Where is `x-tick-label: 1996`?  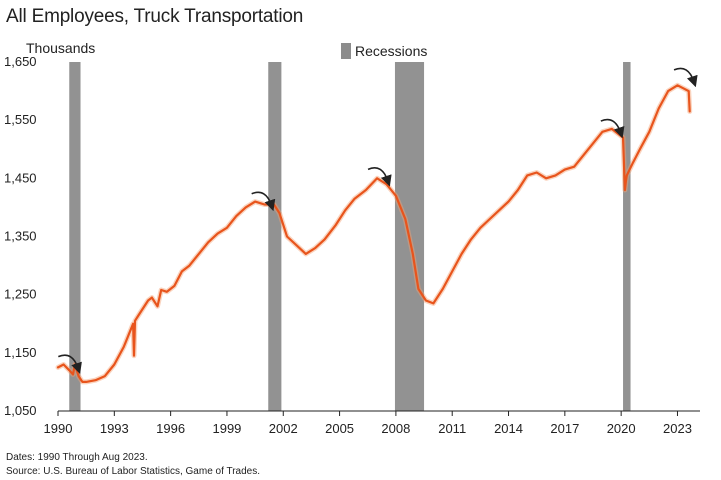
x-tick-label: 1996 is located at coordinates (170, 428).